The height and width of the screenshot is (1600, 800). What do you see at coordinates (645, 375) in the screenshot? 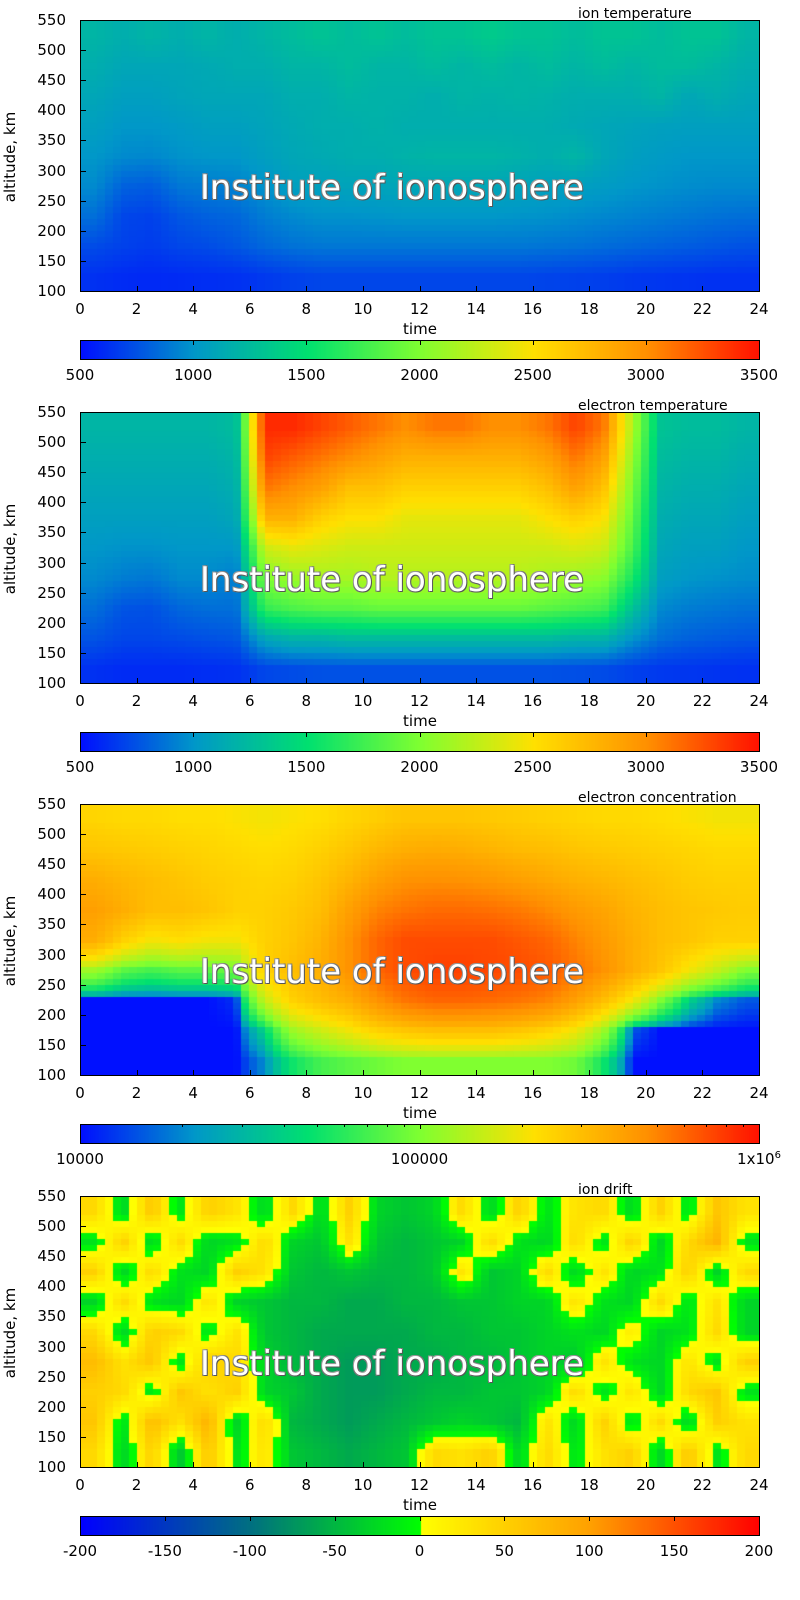
I see `colorbar-tick-label: 3000` at bounding box center [645, 375].